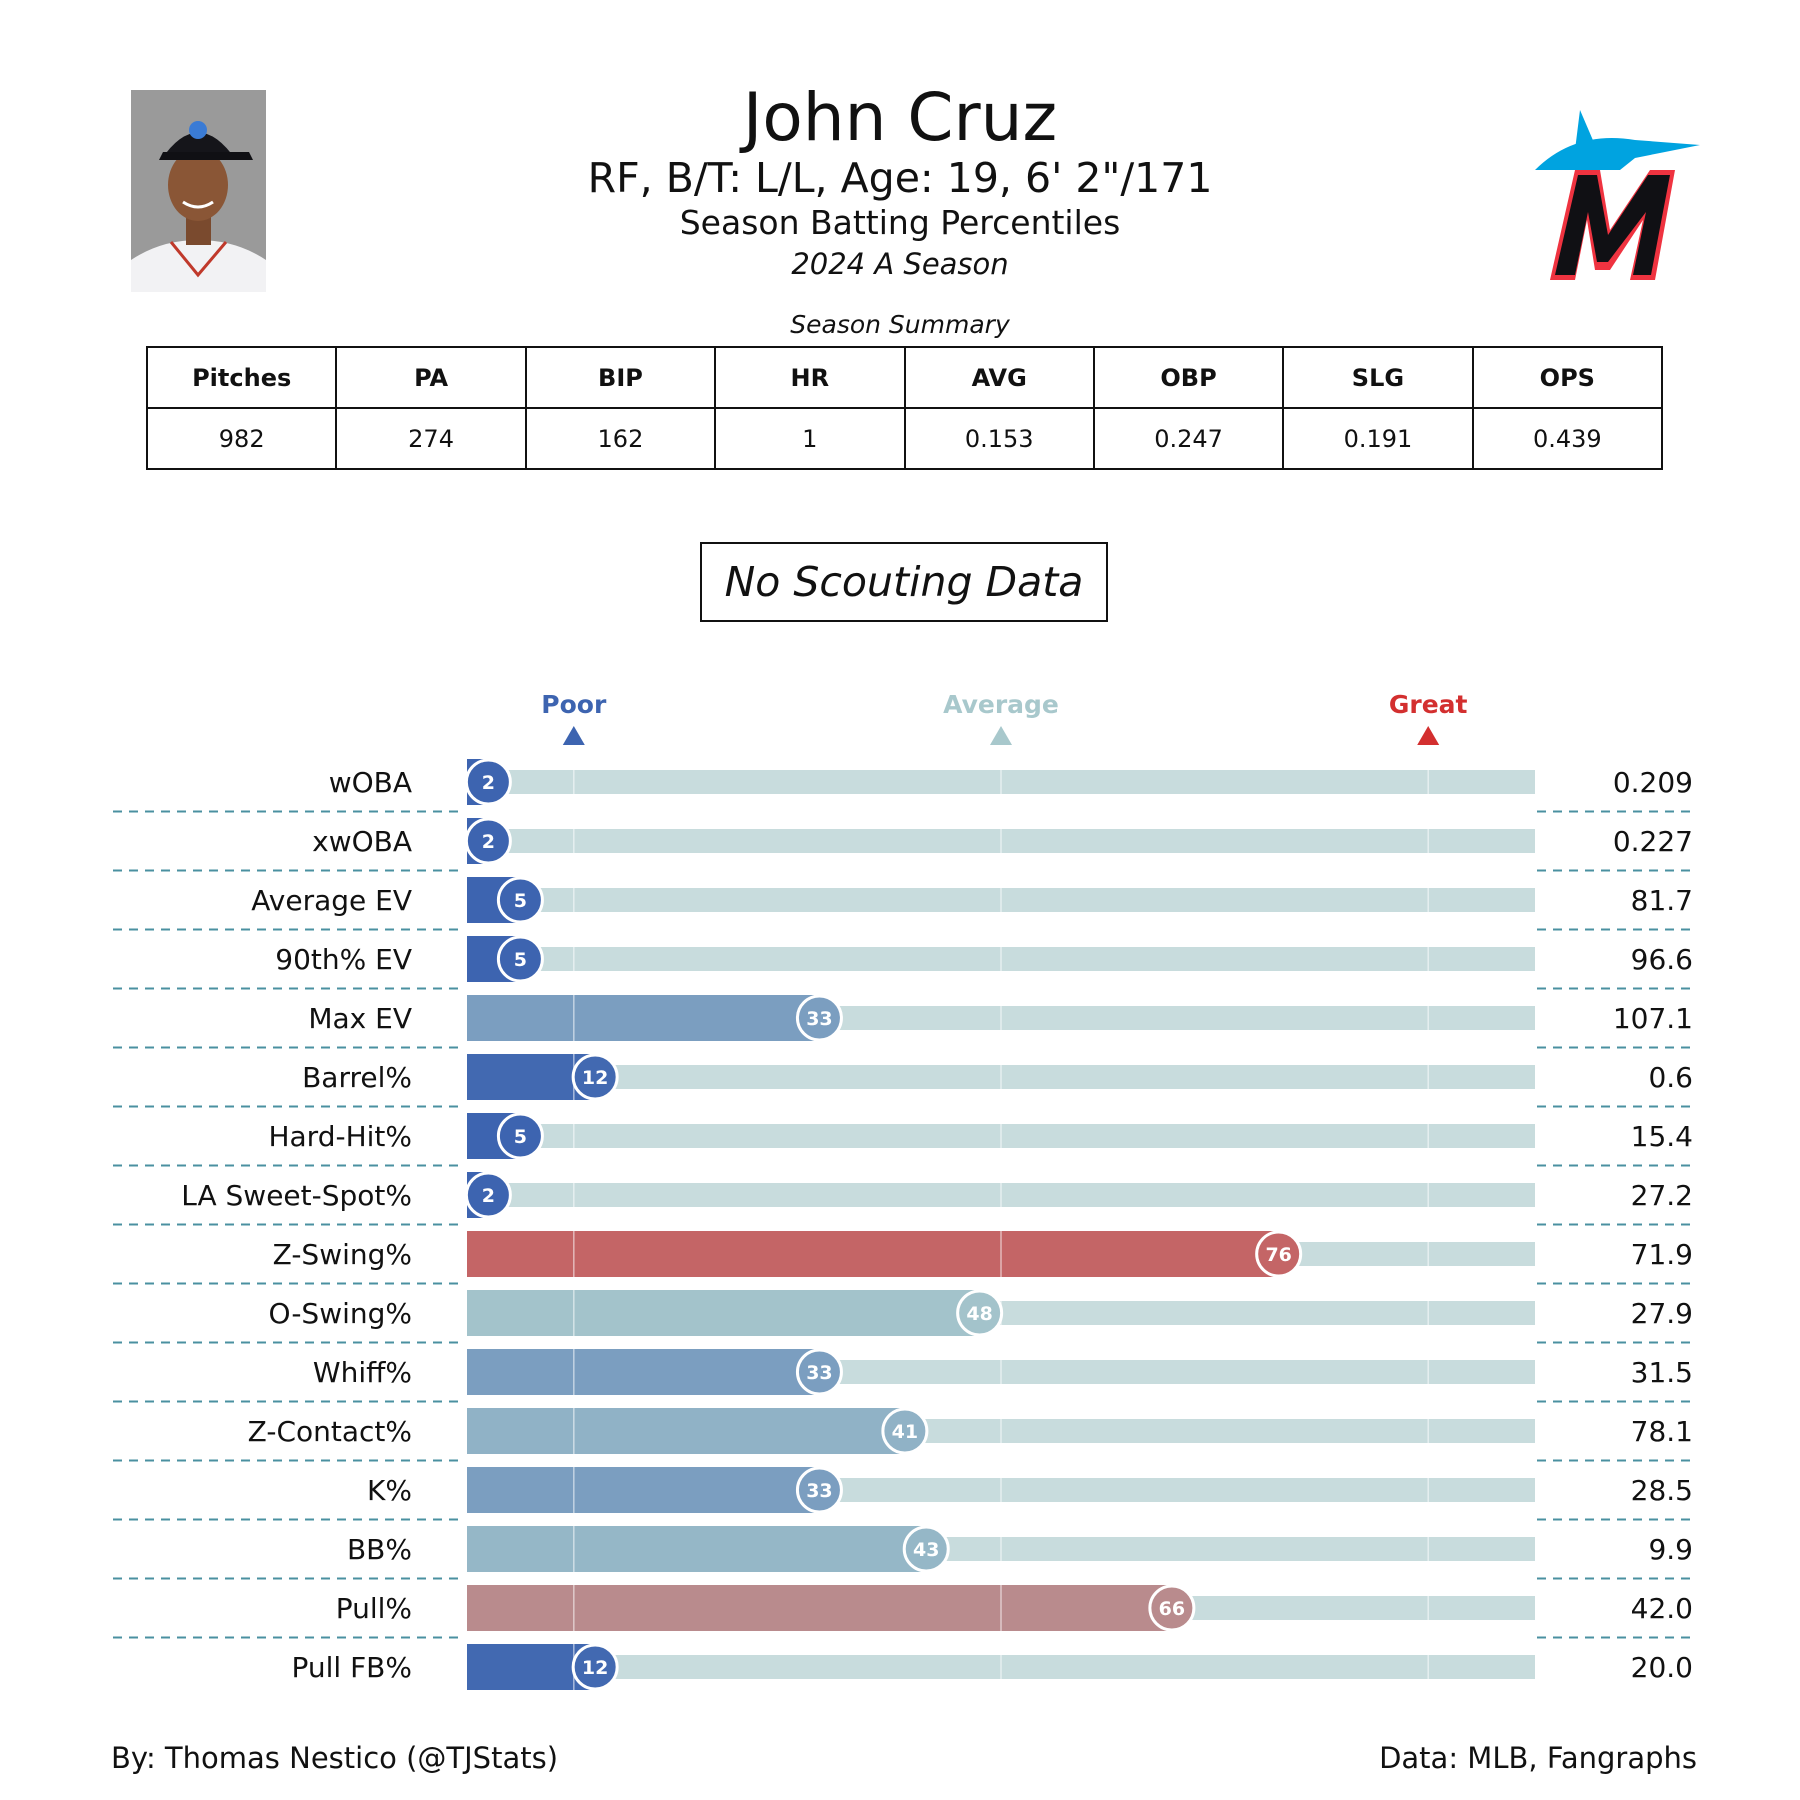 This screenshot has width=1800, height=1800. I want to click on metric-label: Barrel%, so click(357, 1077).